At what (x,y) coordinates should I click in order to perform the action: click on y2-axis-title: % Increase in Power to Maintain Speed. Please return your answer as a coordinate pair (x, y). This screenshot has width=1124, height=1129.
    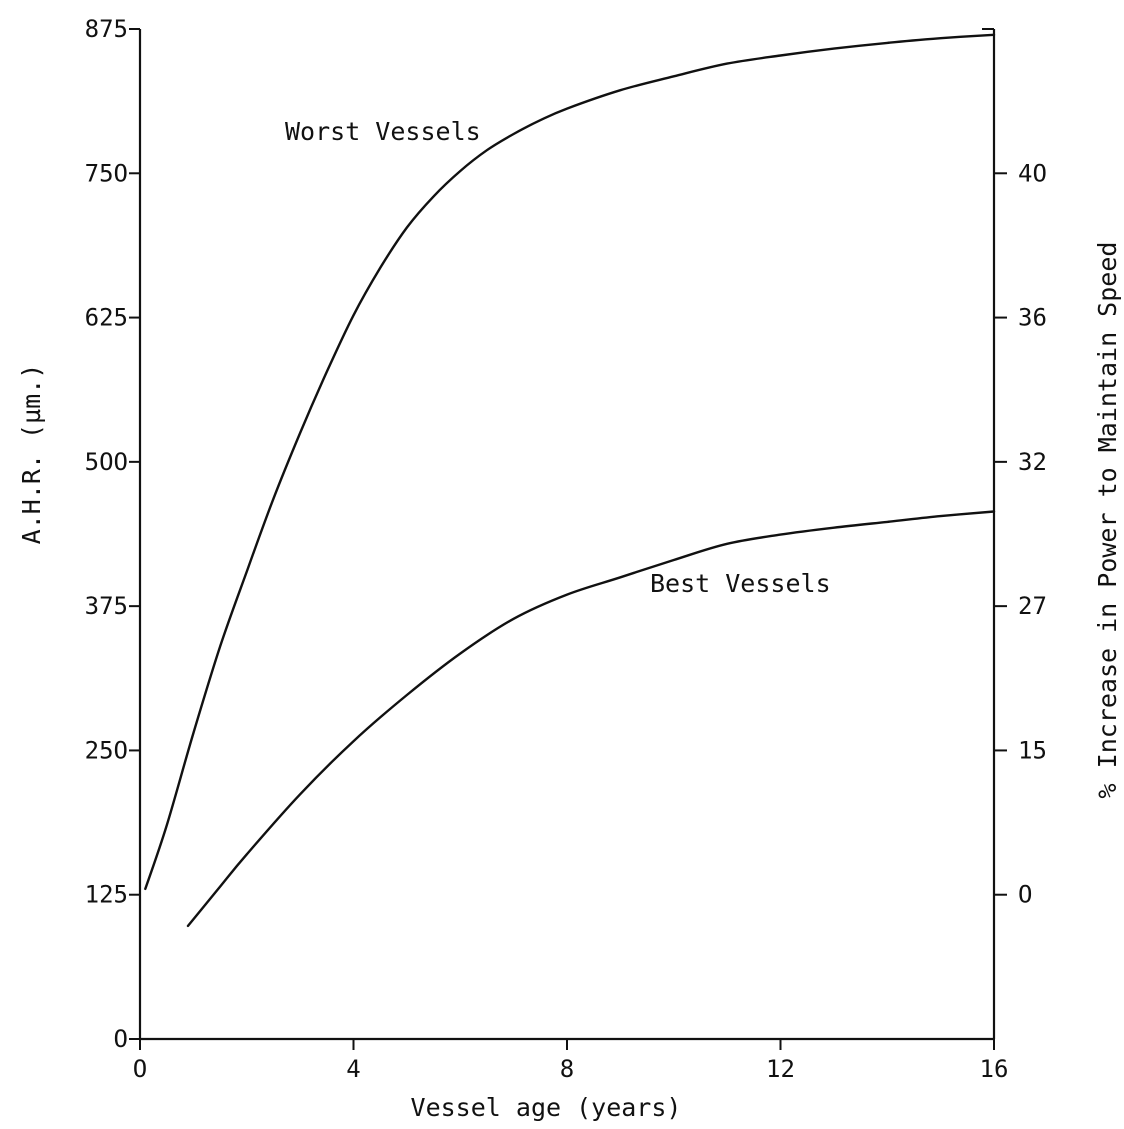
    Looking at the image, I should click on (1107, 520).